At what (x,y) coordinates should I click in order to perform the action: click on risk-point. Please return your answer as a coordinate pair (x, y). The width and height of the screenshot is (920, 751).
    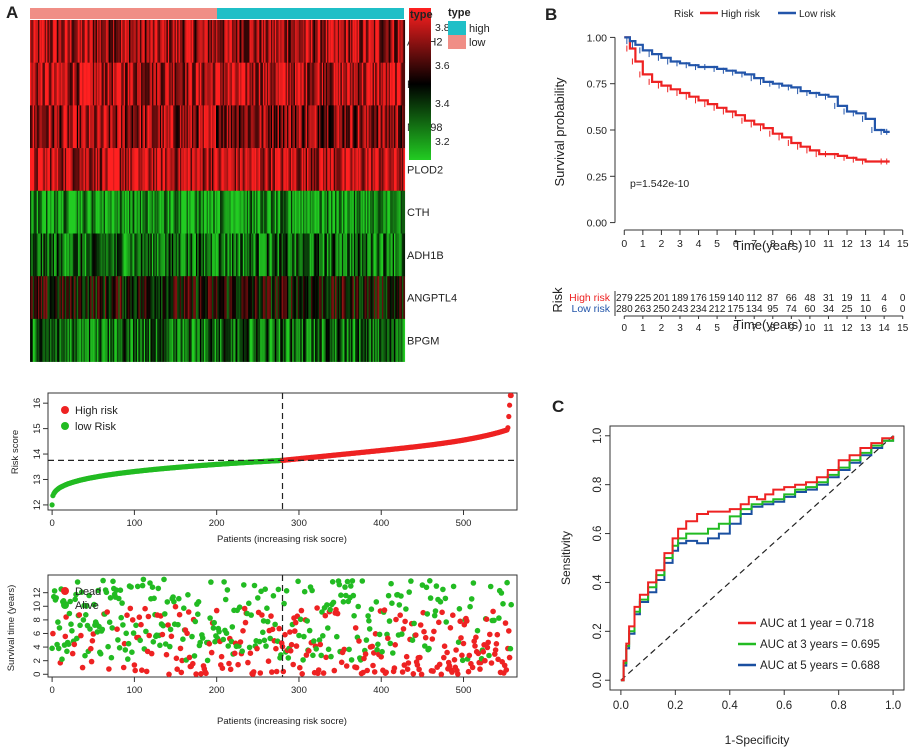
    Looking at the image, I should click on (511, 395).